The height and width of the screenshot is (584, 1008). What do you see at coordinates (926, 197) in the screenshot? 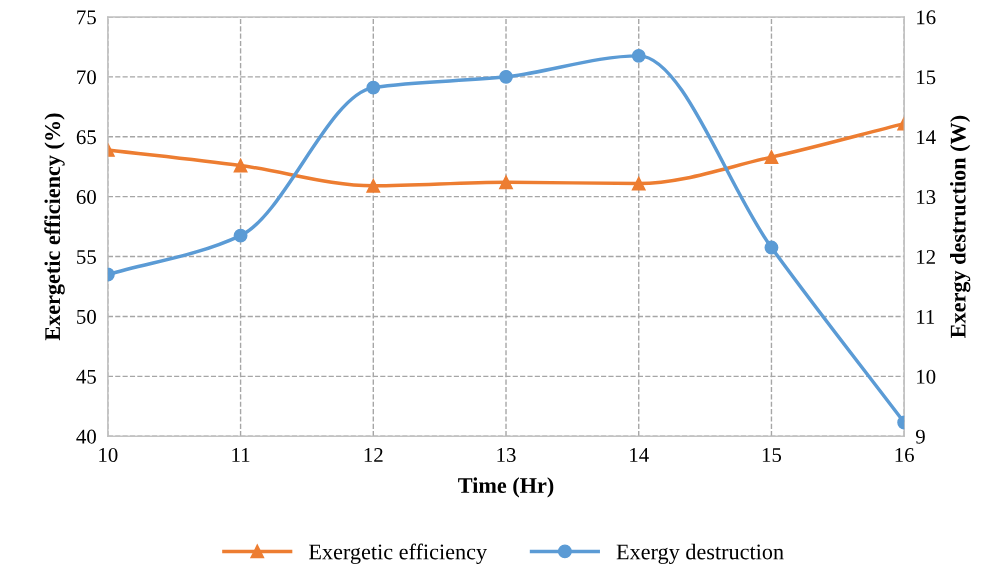
I see `y2-tick-label: 13` at bounding box center [926, 197].